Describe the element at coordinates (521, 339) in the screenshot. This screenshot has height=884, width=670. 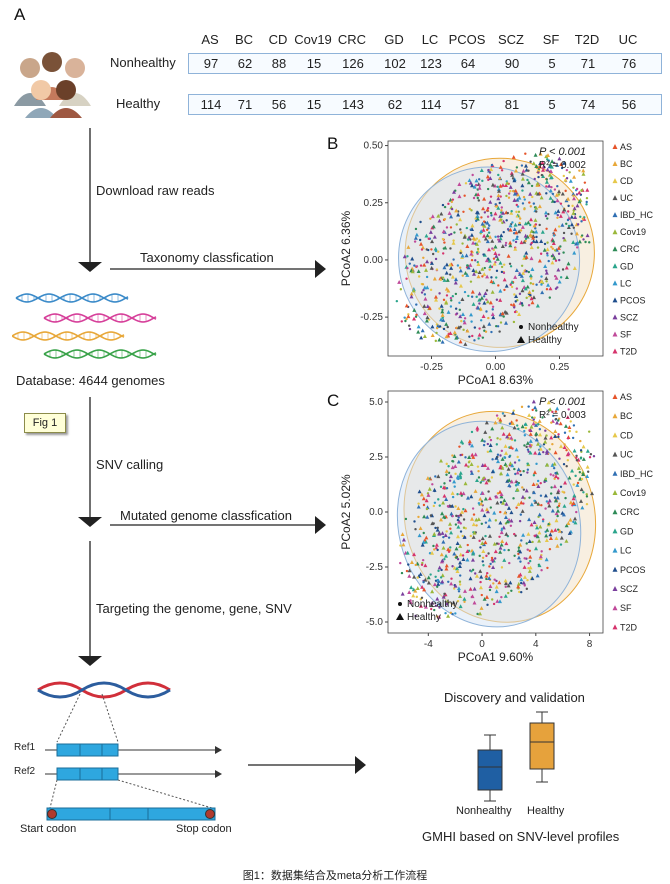
I see `legend-triangle-icon` at that location.